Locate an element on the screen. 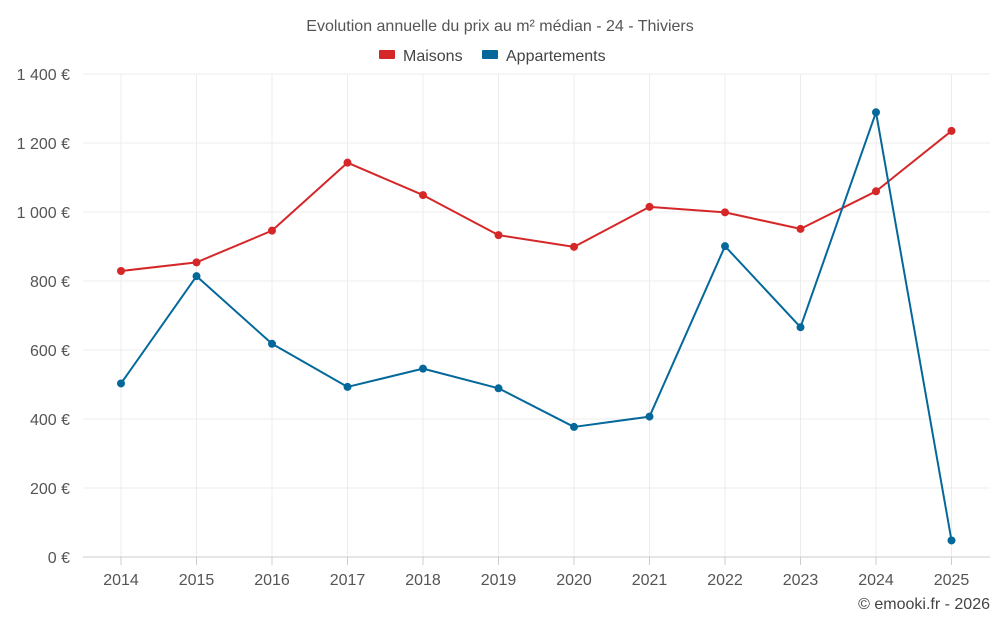 This screenshot has width=1000, height=625. x-tick-label: 2022 is located at coordinates (725, 580).